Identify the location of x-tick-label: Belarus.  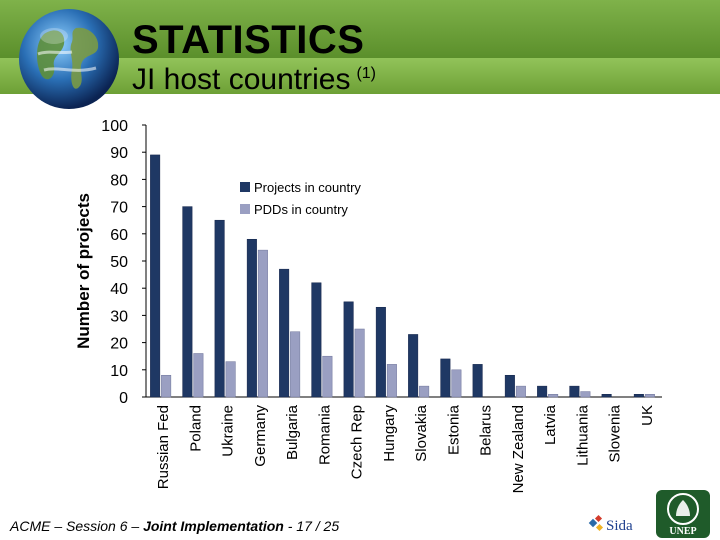
(486, 430).